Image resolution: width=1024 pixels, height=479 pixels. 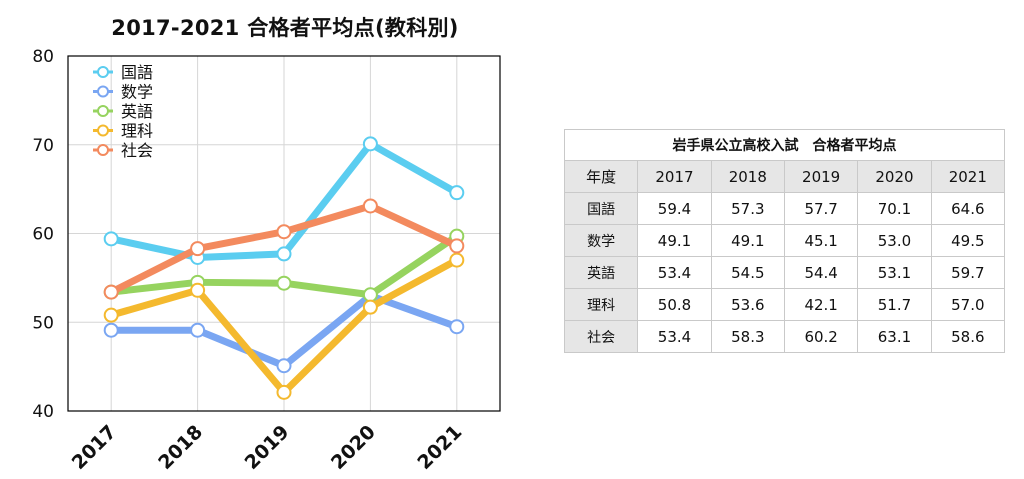 I want to click on x-tick-label: 2020, so click(x=353, y=447).